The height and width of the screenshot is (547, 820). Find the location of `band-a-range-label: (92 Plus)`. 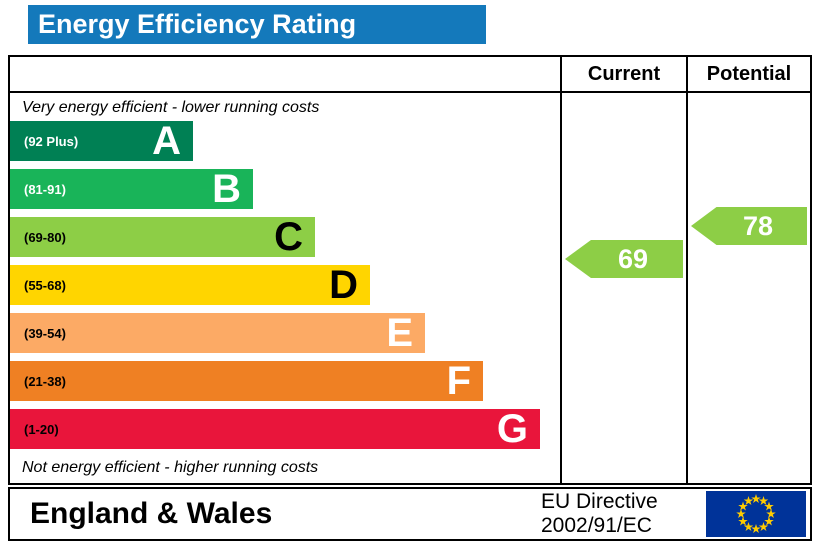

band-a-range-label: (92 Plus) is located at coordinates (51, 141).